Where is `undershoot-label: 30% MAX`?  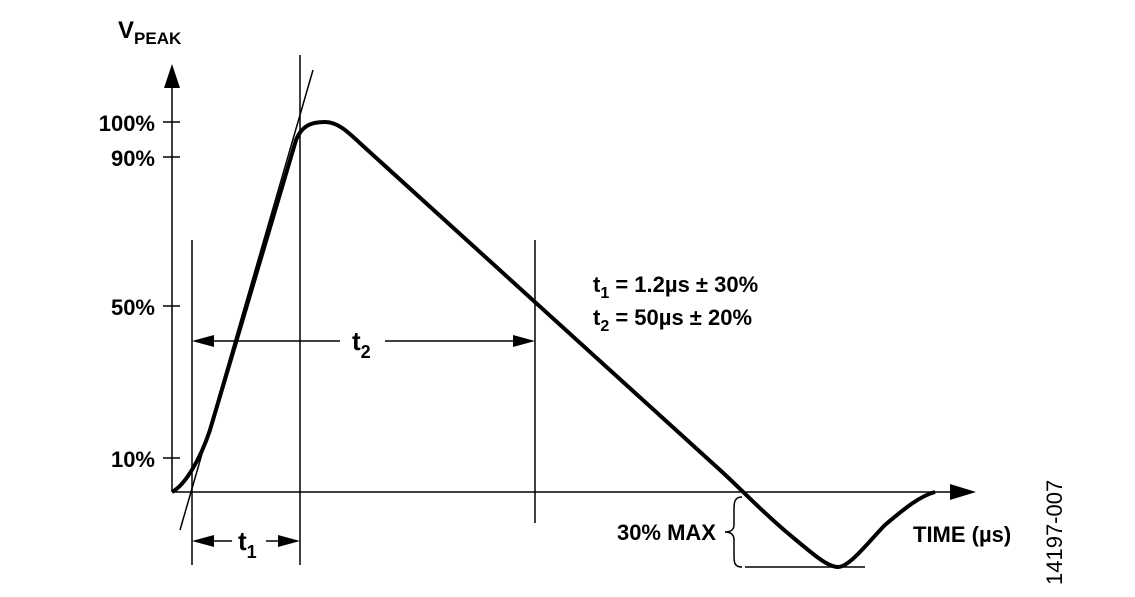 undershoot-label: 30% MAX is located at coordinates (666, 532).